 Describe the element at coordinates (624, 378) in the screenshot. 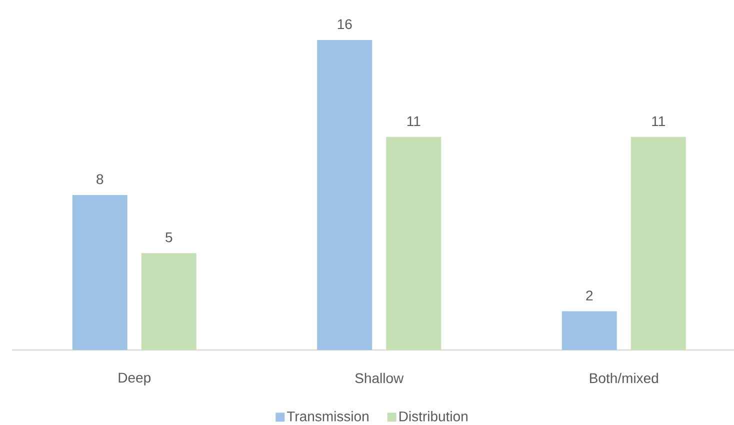

I see `x-tick-label: Both/mixed` at that location.